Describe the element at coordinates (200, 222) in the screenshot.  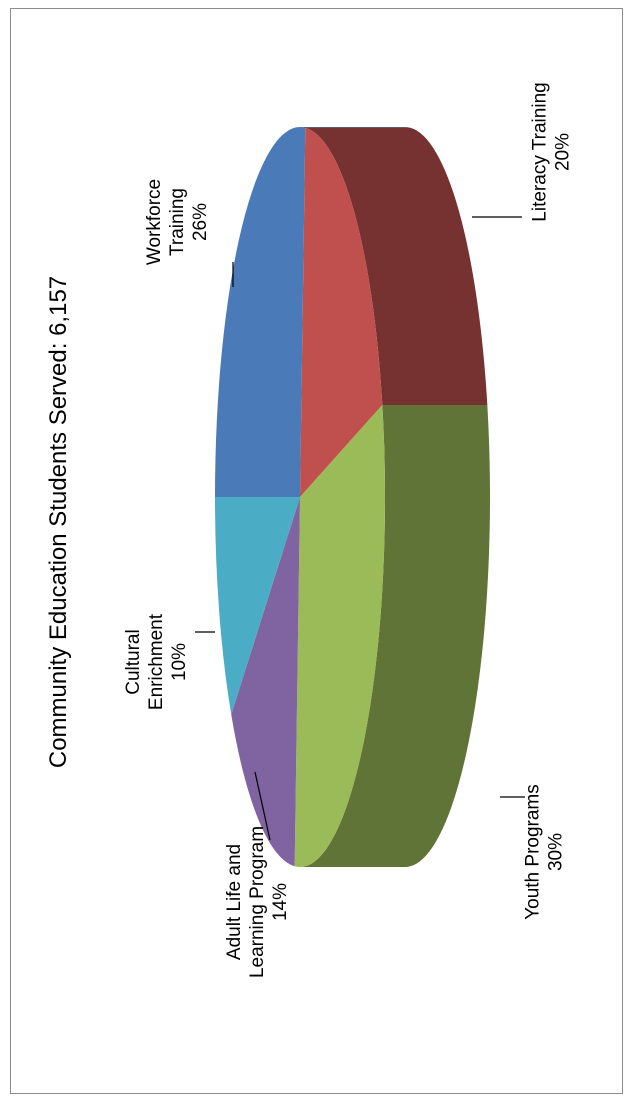
I see `slice-pct-label-0: 26%` at that location.